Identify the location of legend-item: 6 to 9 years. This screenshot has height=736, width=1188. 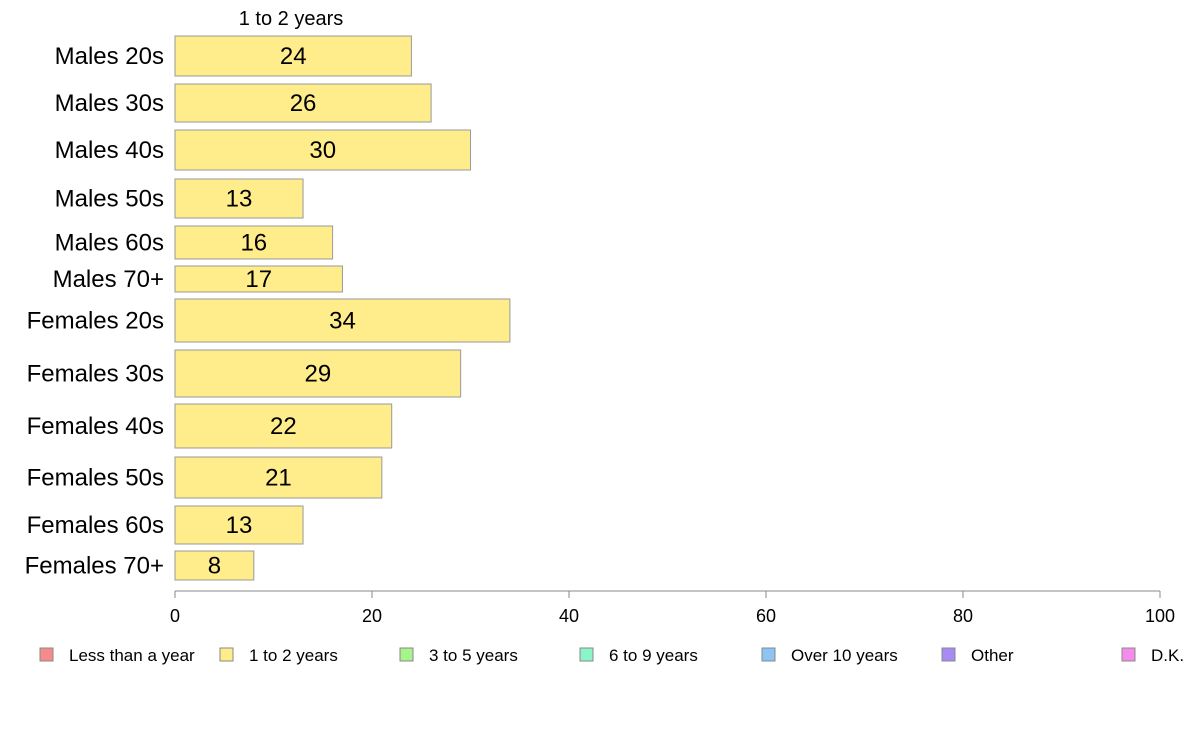
(638, 655).